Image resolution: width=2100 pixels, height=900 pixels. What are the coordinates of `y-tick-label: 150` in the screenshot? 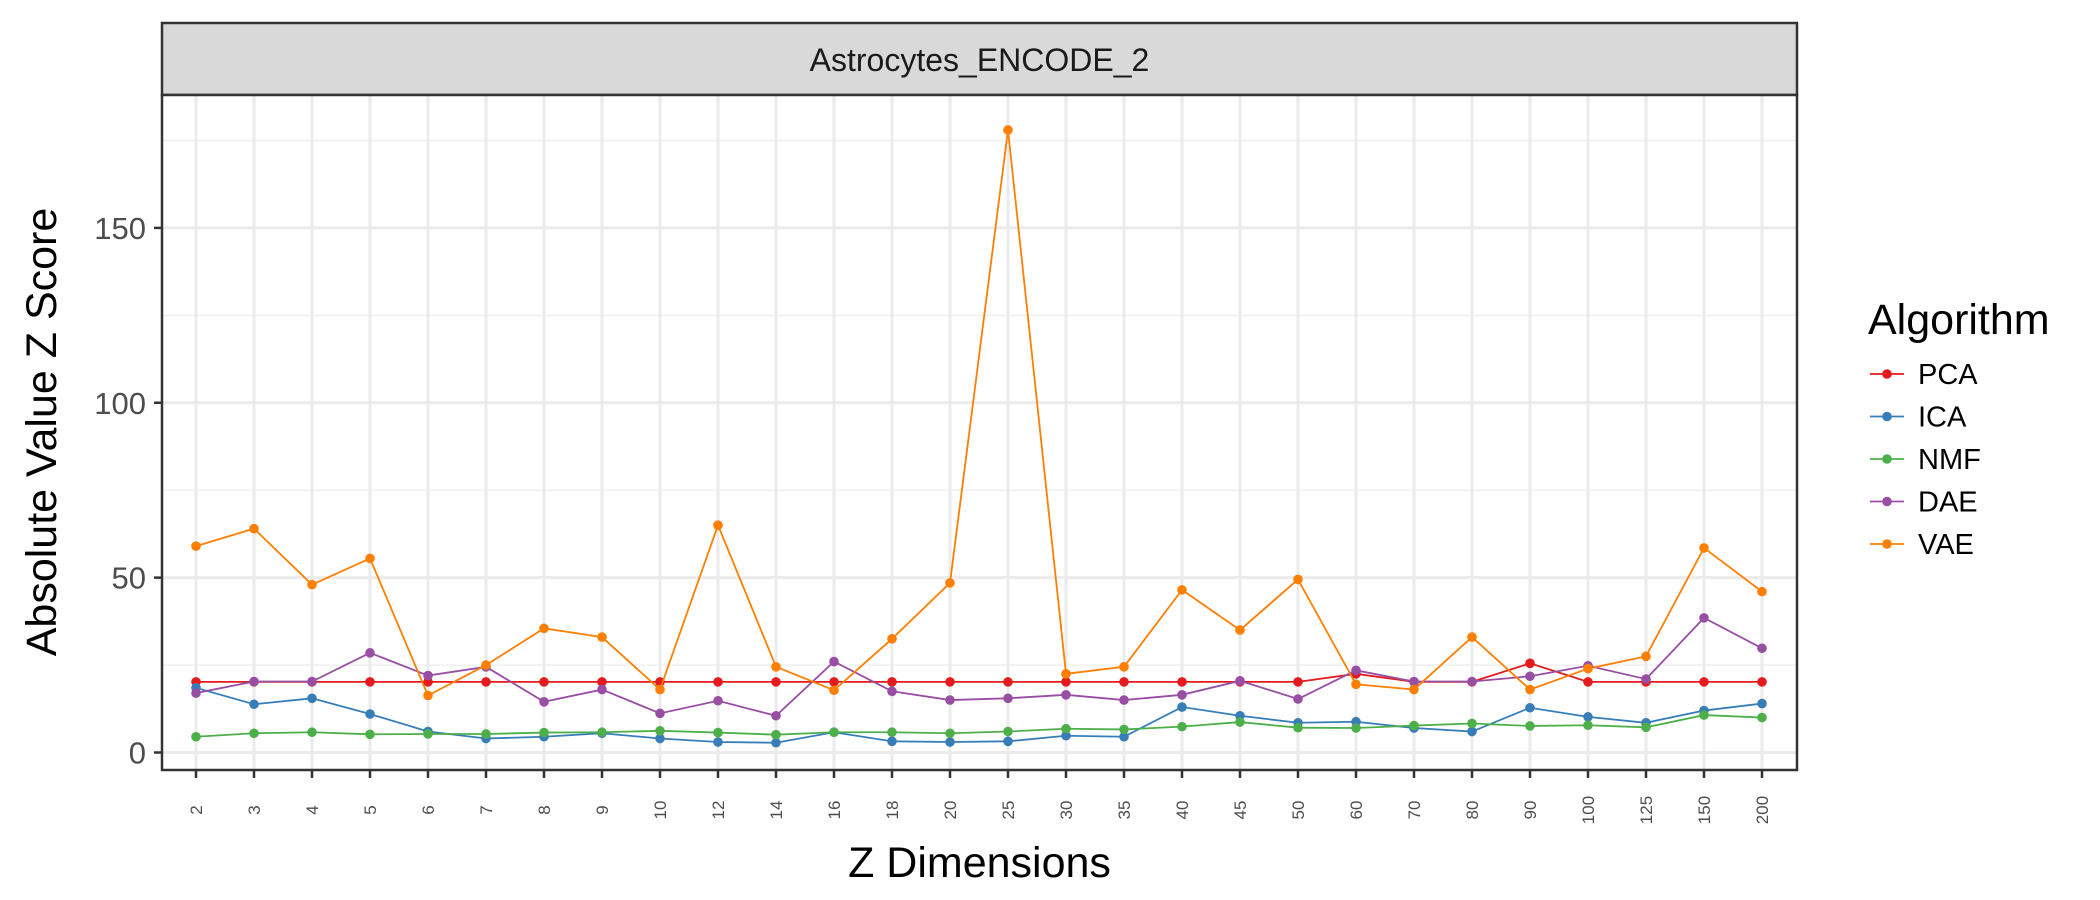 It's located at (120, 228).